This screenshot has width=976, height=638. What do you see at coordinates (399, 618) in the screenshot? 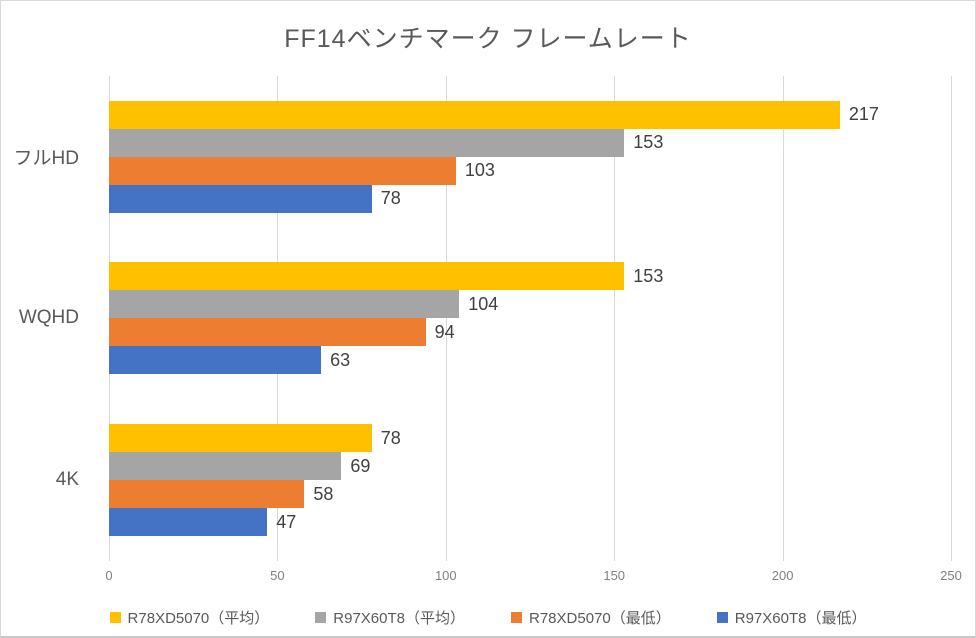
I see `legend-label: R97X60T8（平均）` at bounding box center [399, 618].